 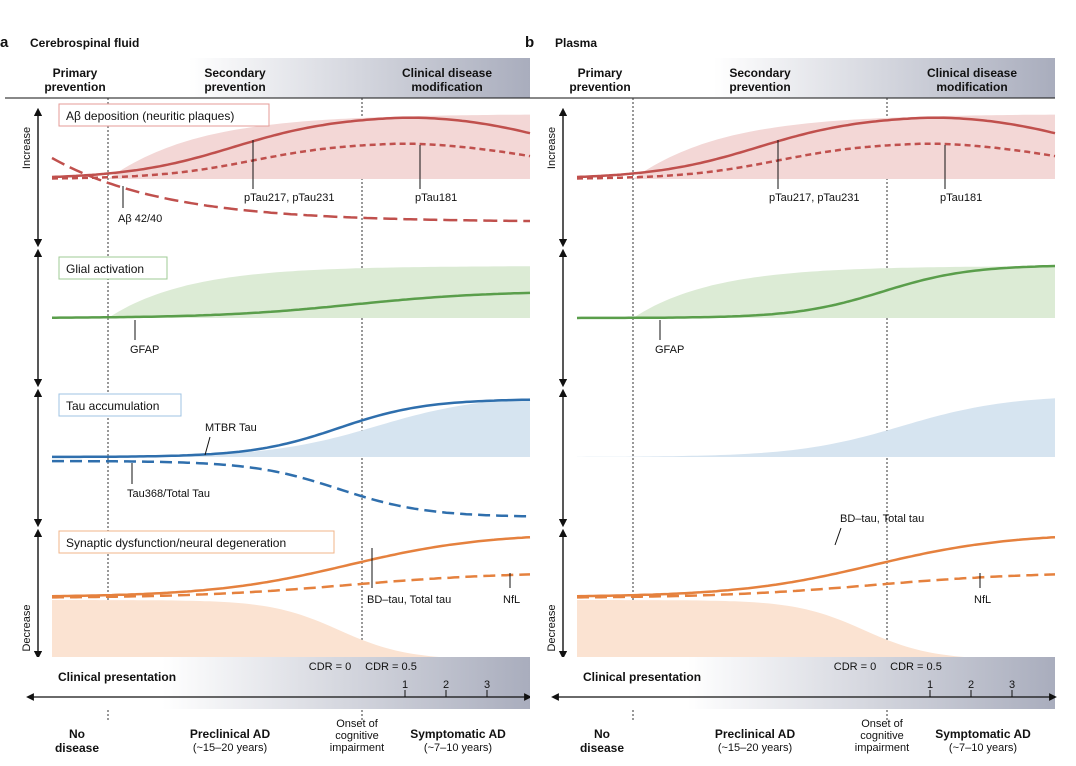 I want to click on module-label-tau: Tau accumulation, so click(x=112, y=406).